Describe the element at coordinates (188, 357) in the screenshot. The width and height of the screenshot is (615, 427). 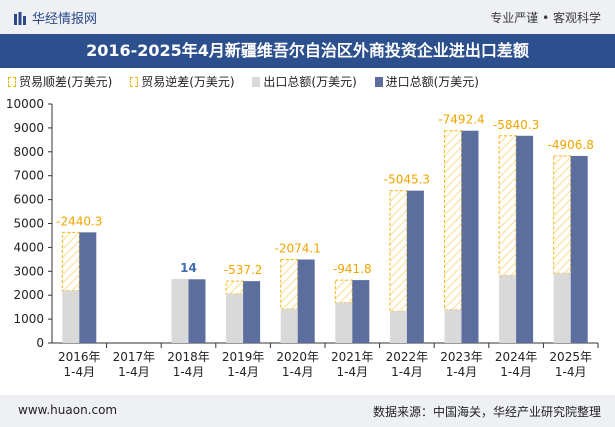
I see `x-tick-label: 2018年` at that location.